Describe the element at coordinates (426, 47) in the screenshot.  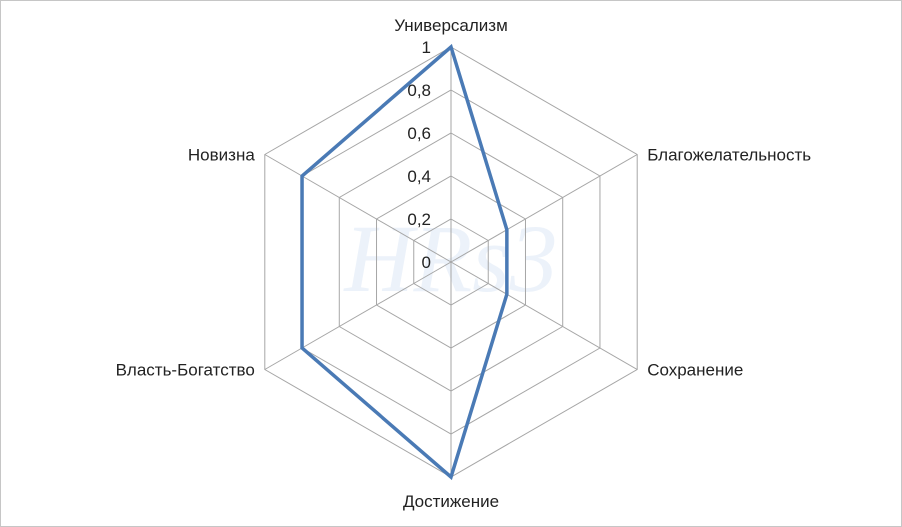
I see `tick-label: 1` at that location.